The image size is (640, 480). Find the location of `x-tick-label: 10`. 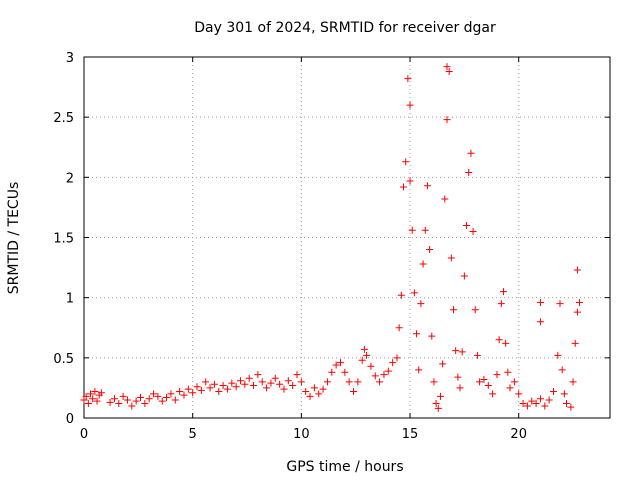

x-tick-label: 10 is located at coordinates (301, 434).